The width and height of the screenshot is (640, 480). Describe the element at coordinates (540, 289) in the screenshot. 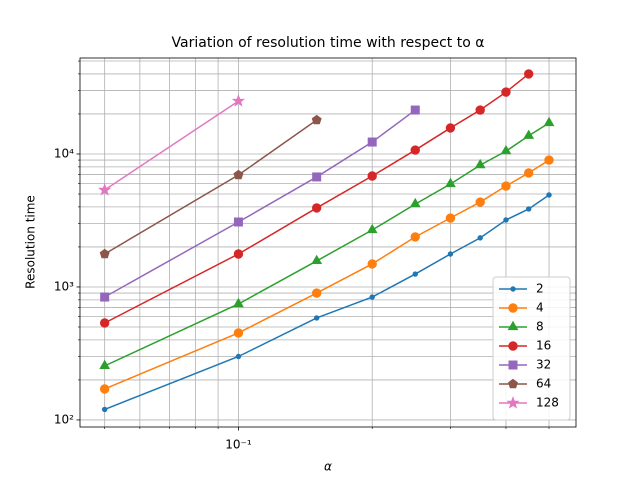

I see `legend-label: 2` at that location.